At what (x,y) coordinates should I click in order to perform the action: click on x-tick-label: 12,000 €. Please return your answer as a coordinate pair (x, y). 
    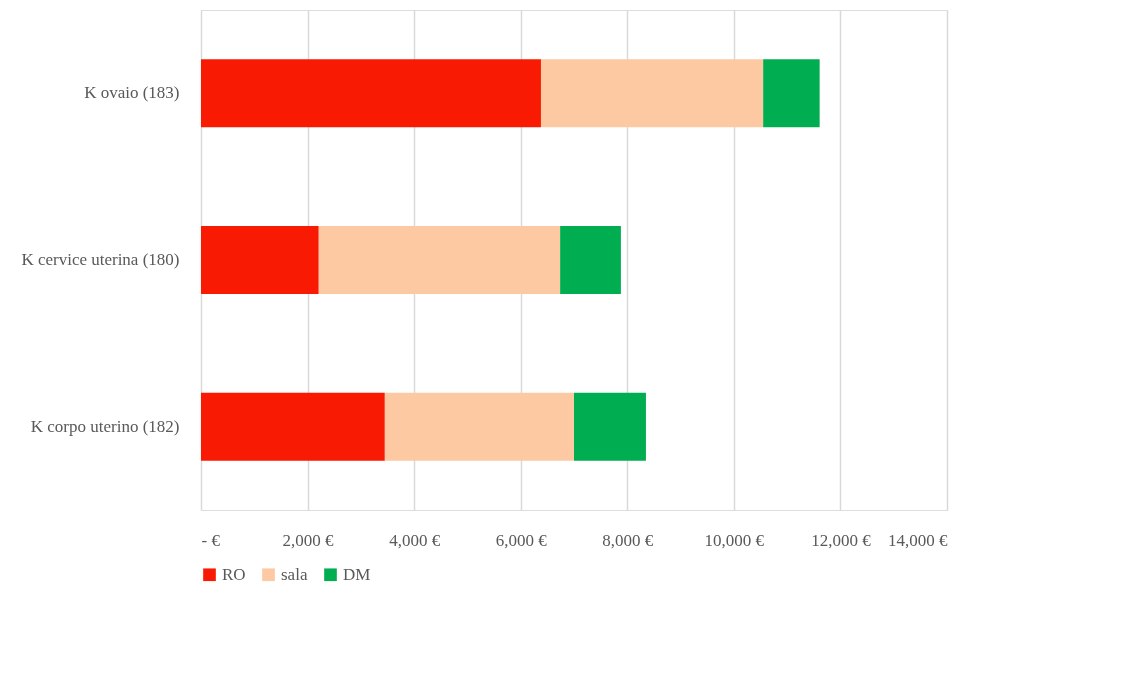
    Looking at the image, I should click on (841, 540).